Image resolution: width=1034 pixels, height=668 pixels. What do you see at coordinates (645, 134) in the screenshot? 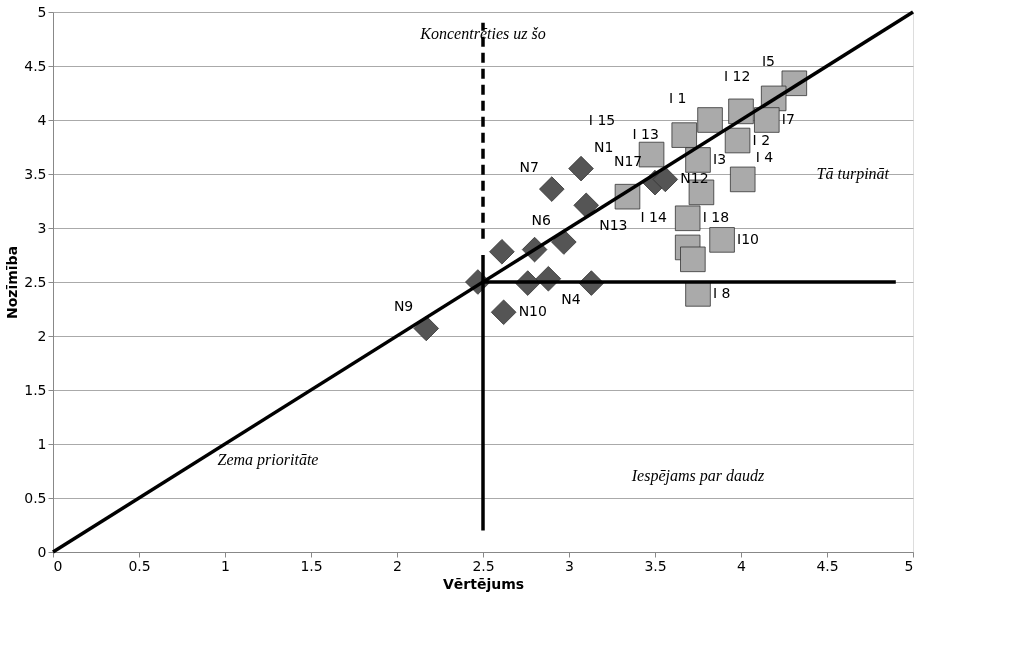
I see `data-label: I 13` at bounding box center [645, 134].